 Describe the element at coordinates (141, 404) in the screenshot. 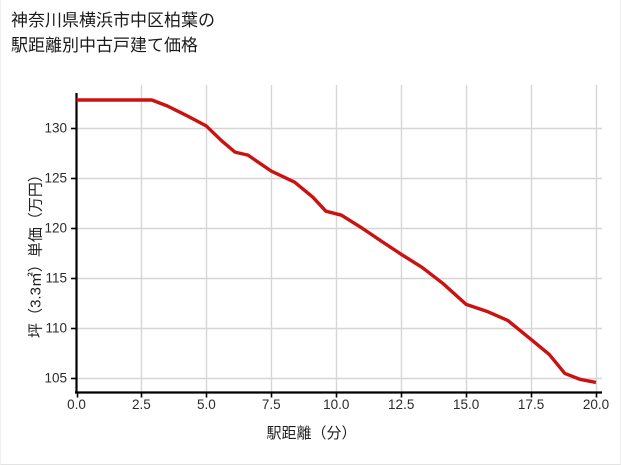

I see `x-tick-label: 2.5` at that location.